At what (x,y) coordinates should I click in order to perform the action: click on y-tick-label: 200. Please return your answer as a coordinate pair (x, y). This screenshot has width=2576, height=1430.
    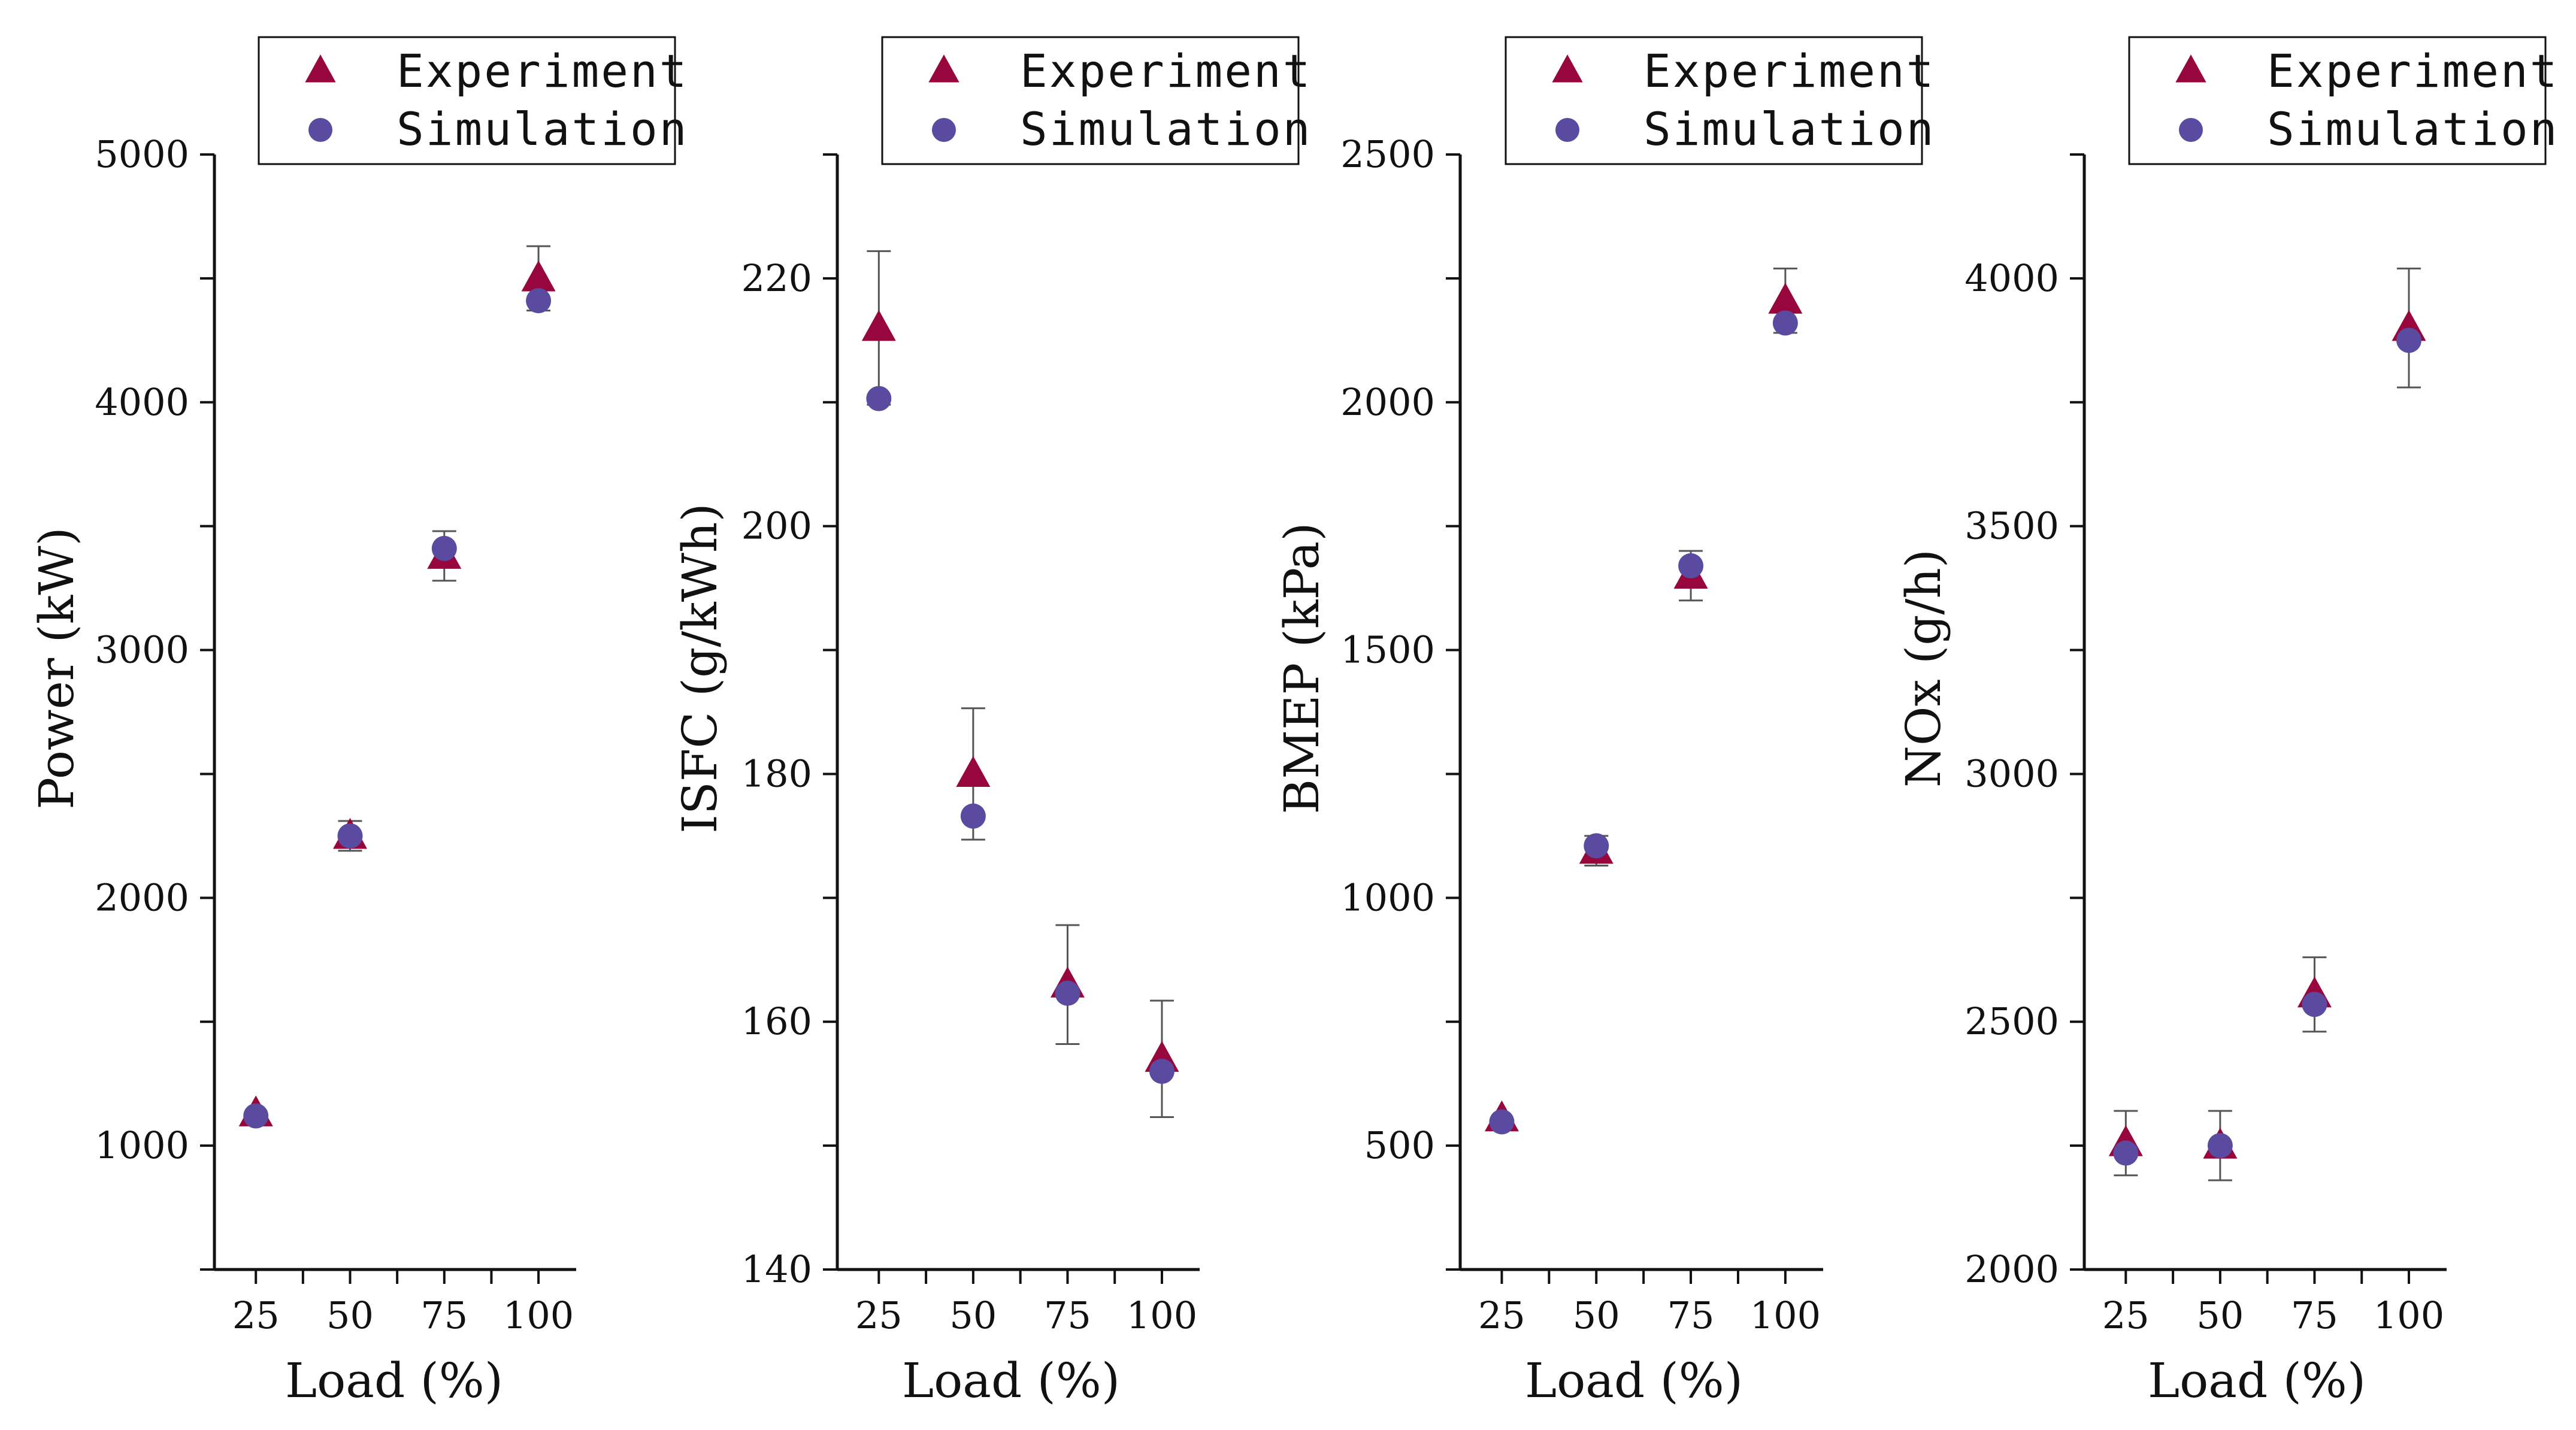
    Looking at the image, I should click on (776, 526).